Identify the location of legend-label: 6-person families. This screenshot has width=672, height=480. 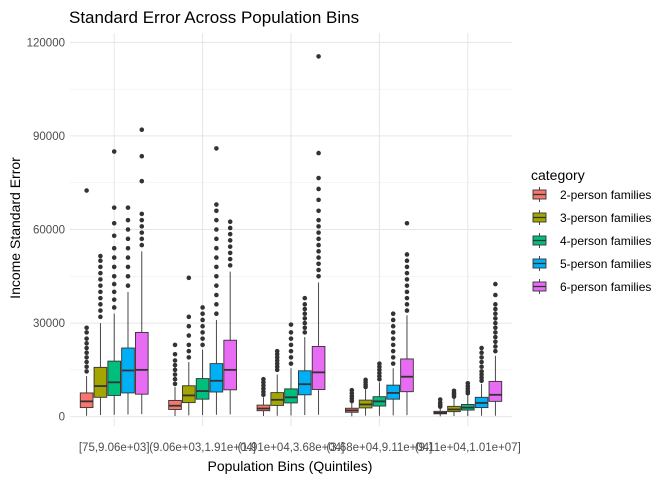
(605, 287).